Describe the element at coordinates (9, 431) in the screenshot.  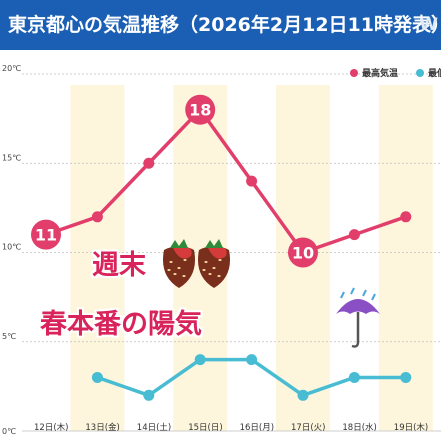
I see `y-tick-label: 0℃` at that location.